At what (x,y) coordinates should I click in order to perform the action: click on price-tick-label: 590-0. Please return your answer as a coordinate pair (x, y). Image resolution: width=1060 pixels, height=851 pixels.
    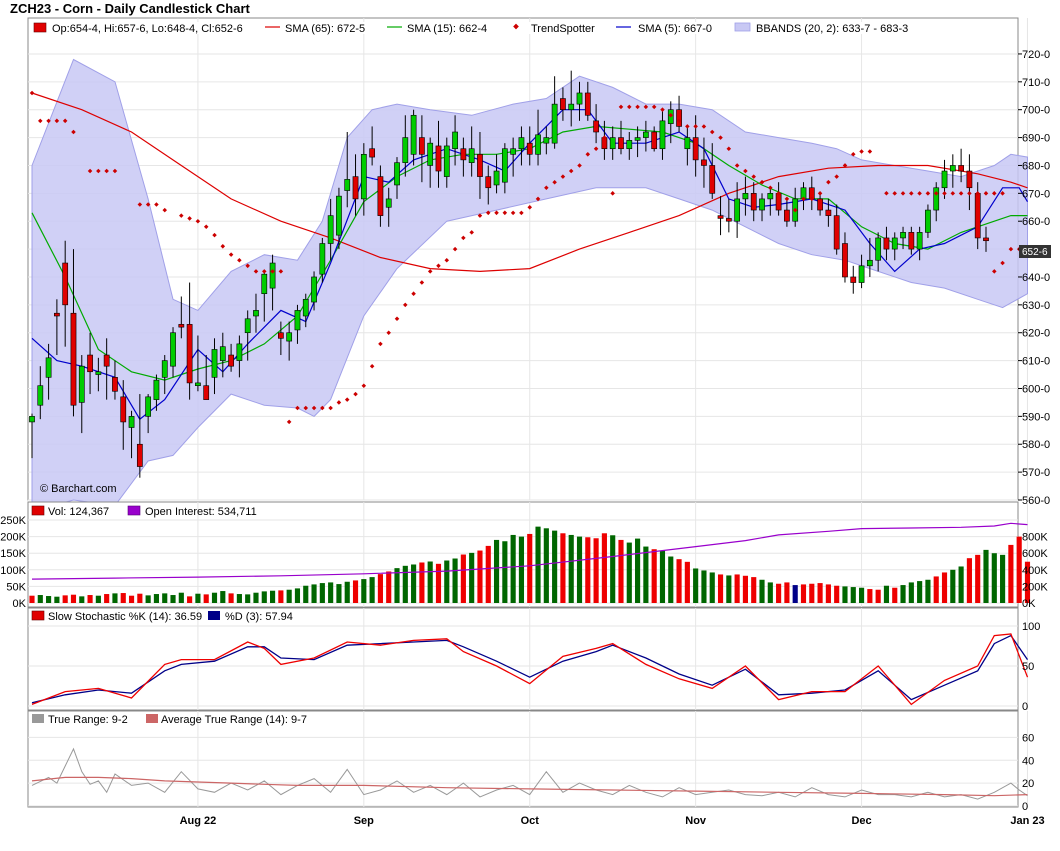
    Looking at the image, I should click on (1036, 417).